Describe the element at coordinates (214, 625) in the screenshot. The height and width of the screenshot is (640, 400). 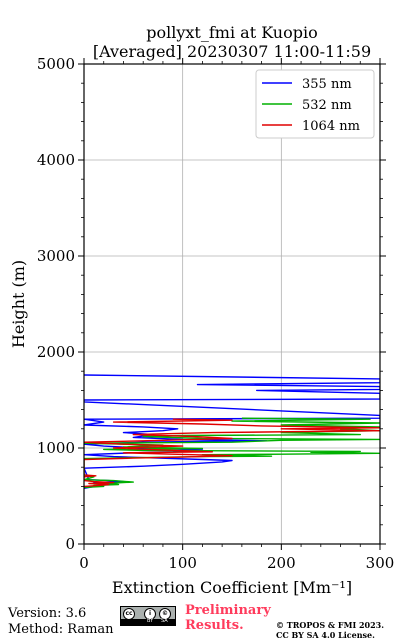
I see `preliminary-line-2: Results.` at that location.